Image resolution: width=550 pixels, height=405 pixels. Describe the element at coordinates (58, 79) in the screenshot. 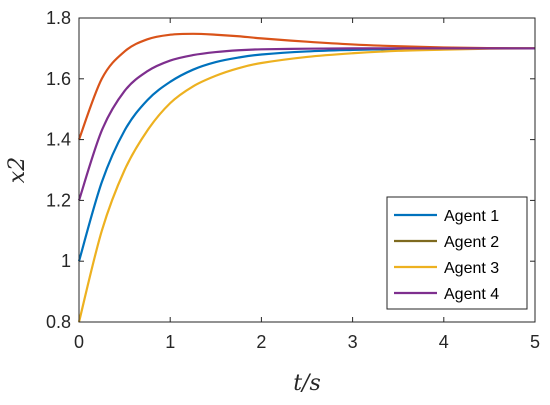

I see `y-tick-label: 1.6` at that location.